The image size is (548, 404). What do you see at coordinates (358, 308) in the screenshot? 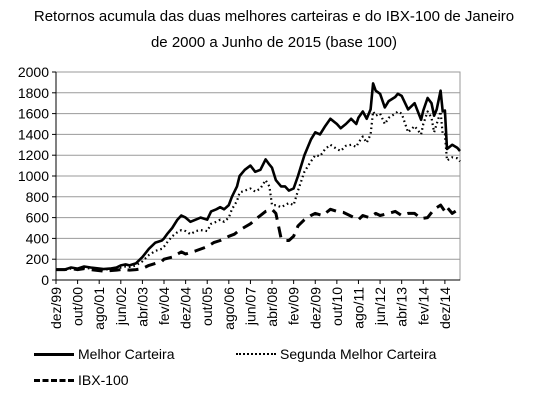
I see `x-tick-label: ago/11` at bounding box center [358, 308].